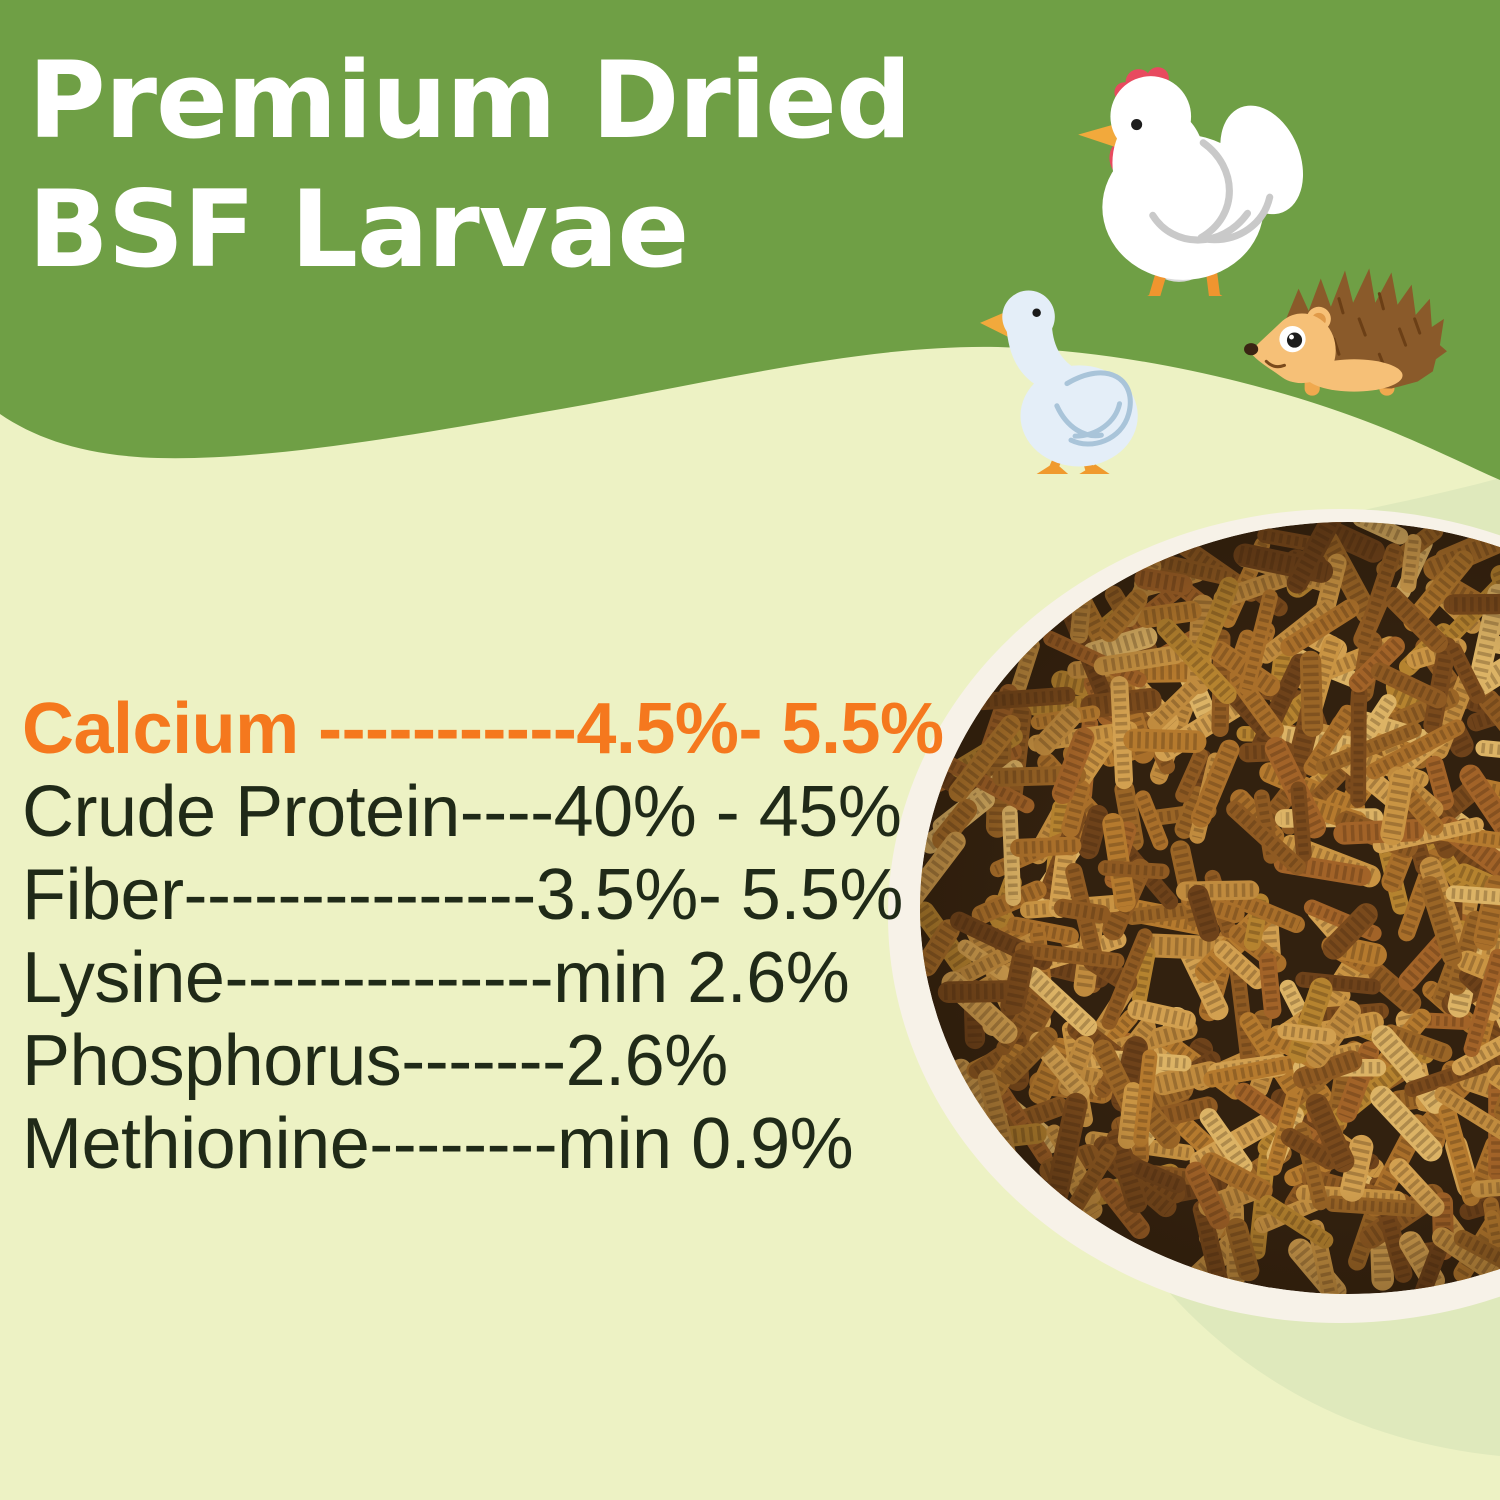  What do you see at coordinates (760, 729) in the screenshot?
I see `nutrient-value: 4.5%- 5.5%` at bounding box center [760, 729].